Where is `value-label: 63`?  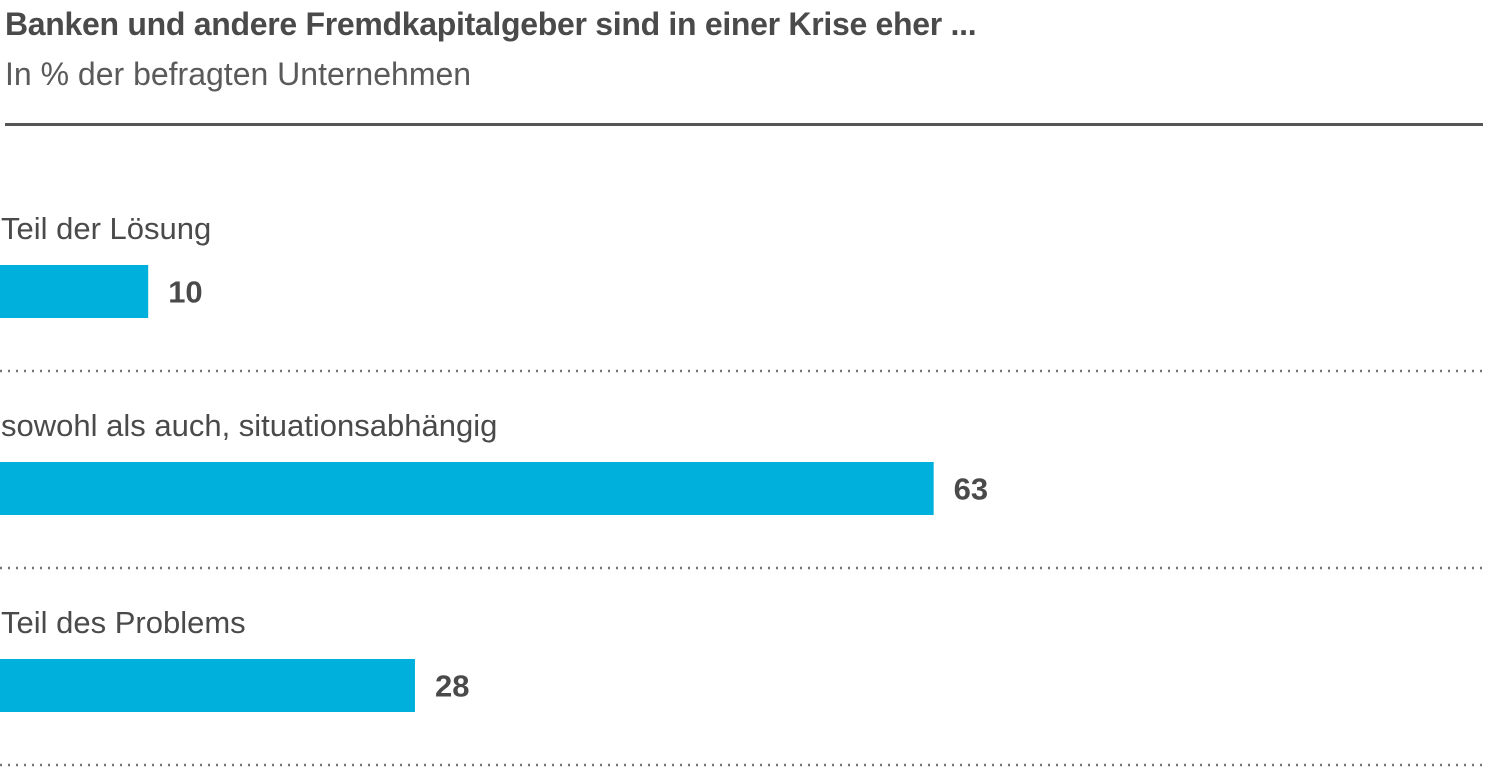 value-label: 63 is located at coordinates (971, 489).